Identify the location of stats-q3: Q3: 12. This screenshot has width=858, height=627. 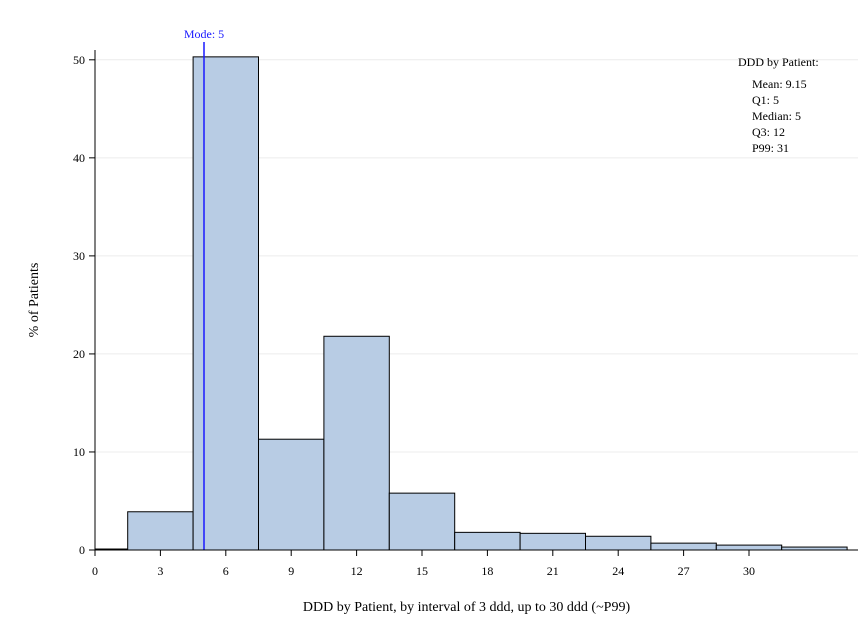
(768, 132).